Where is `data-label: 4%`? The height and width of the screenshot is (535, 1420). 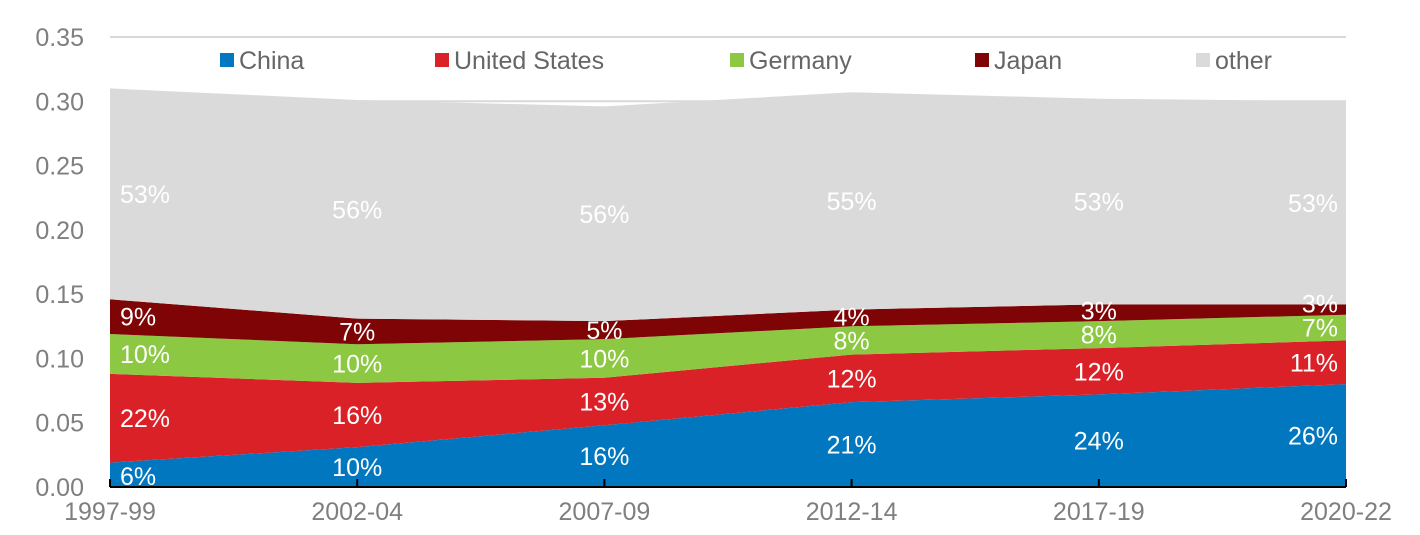 data-label: 4% is located at coordinates (852, 317).